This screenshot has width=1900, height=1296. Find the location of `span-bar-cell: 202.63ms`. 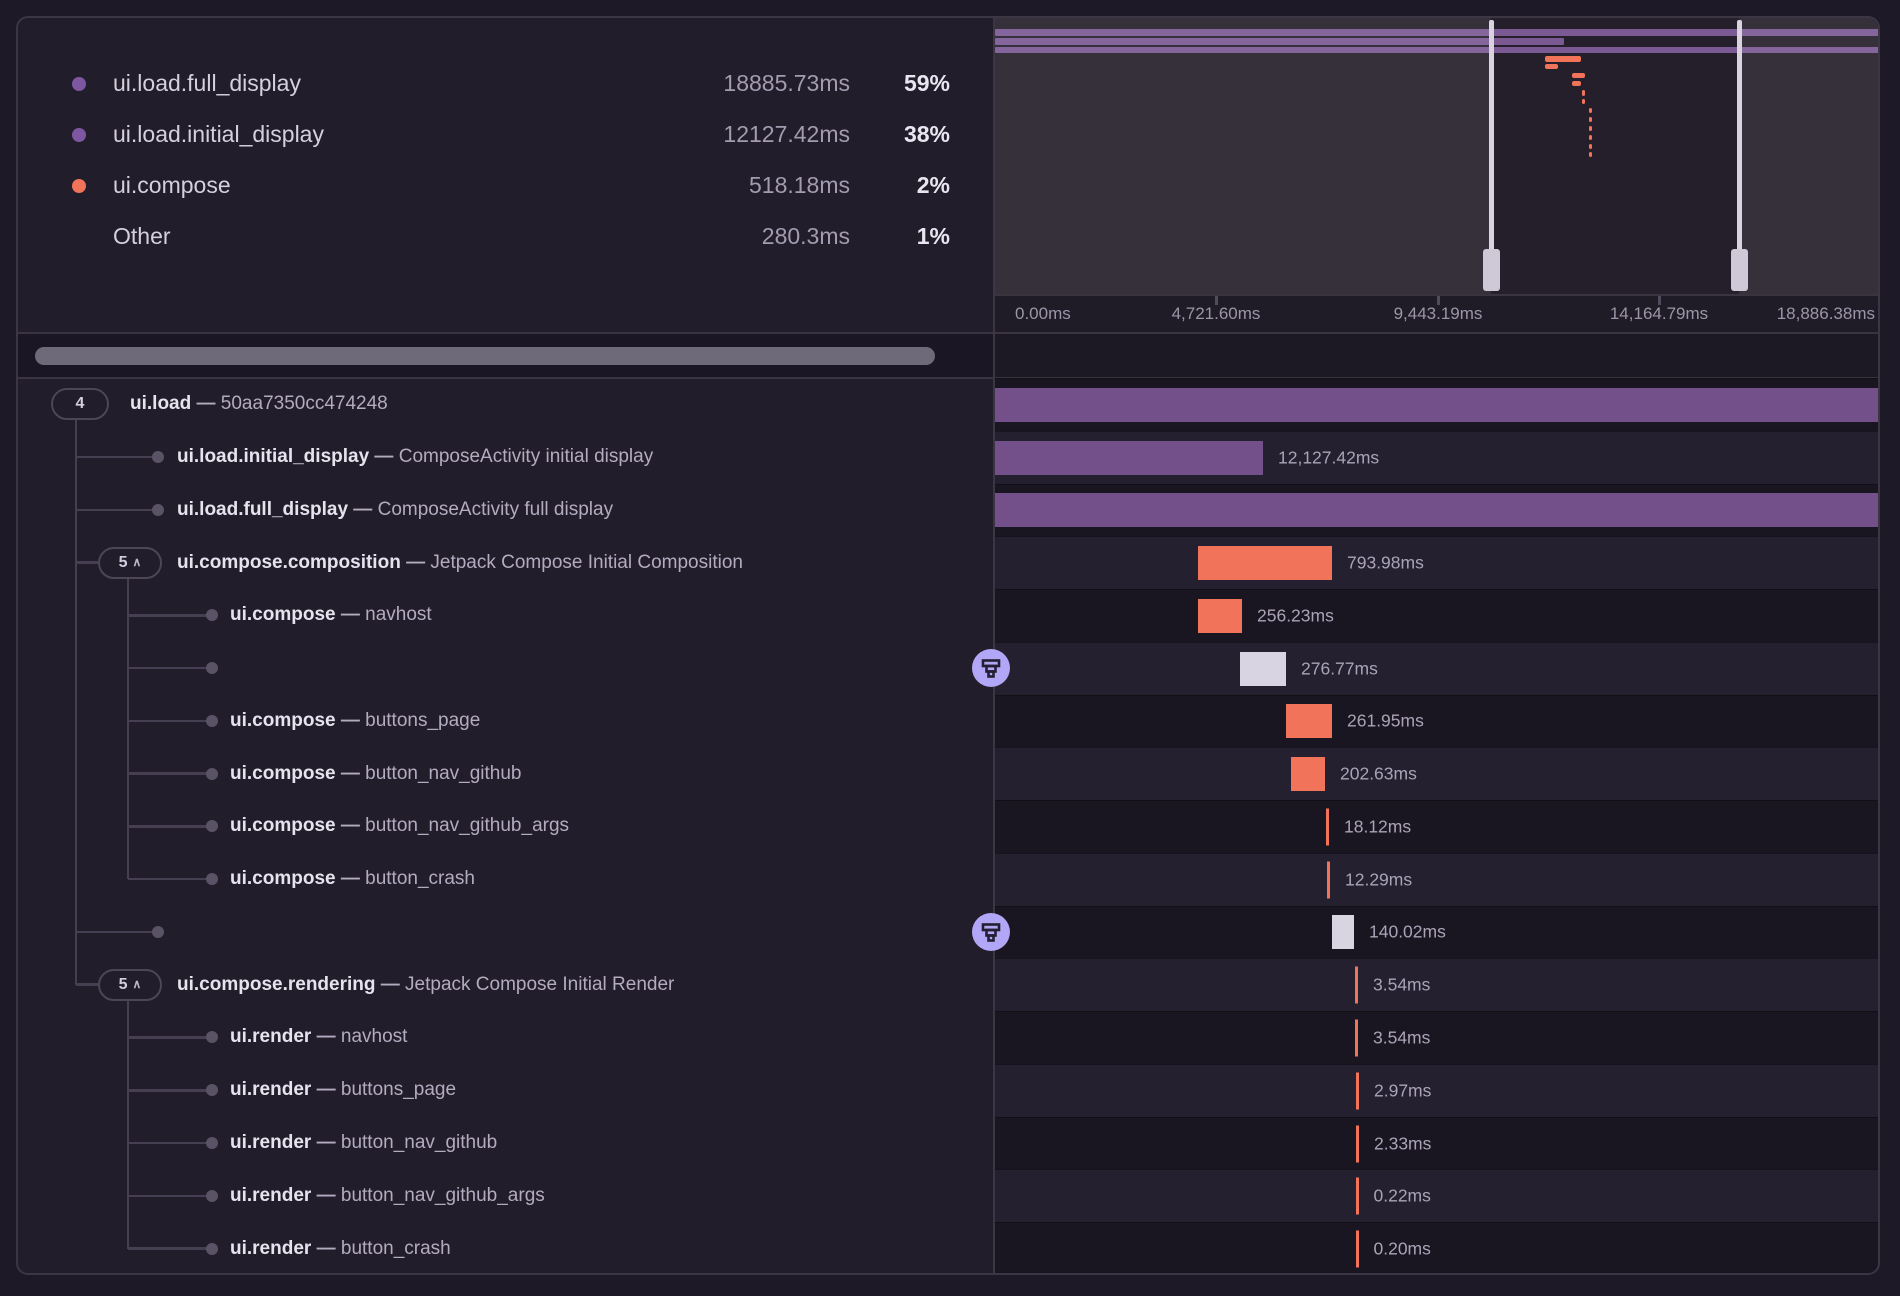

span-bar-cell: 202.63ms is located at coordinates (1436, 774).